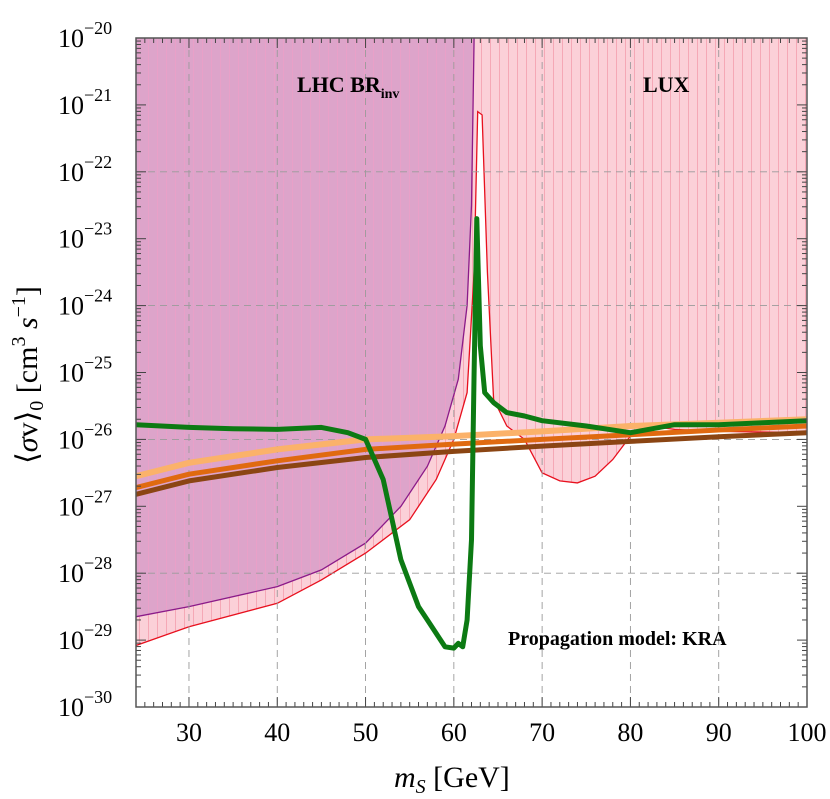 The height and width of the screenshot is (799, 830). Describe the element at coordinates (85, 570) in the screenshot. I see `y-tick-label: 10−28` at that location.